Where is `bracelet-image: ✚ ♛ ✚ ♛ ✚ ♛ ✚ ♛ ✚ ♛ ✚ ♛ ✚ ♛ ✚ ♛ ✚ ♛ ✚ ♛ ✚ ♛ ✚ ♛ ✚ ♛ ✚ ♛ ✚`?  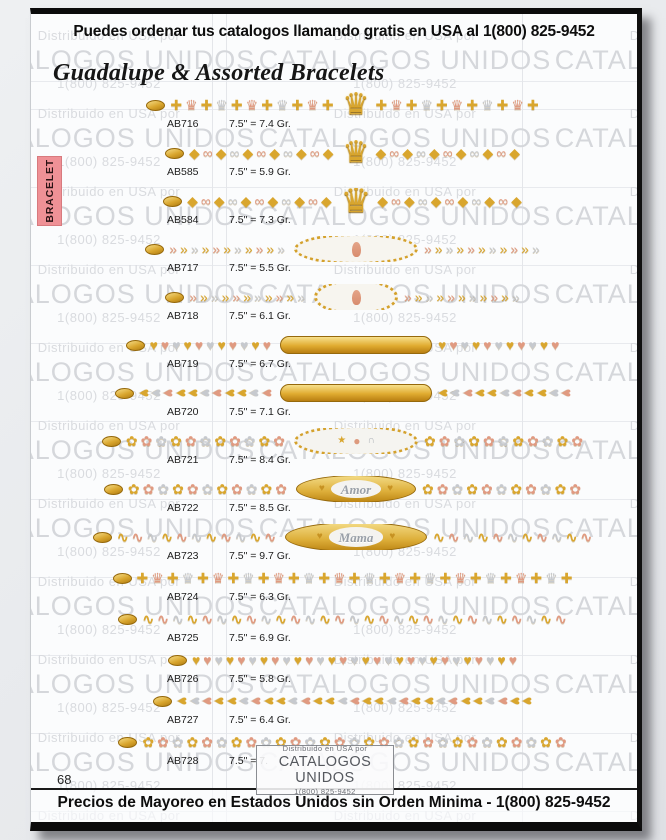 bracelet-image: ✚ ♛ ✚ ♛ ✚ ♛ ✚ ♛ ✚ ♛ ✚ ♛ ✚ ♛ ✚ ♛ ✚ ♛ ✚ ♛ ✚ ♛ ✚ ♛ ✚ ♛ ✚ ♛ ✚ is located at coordinates (344, 578).